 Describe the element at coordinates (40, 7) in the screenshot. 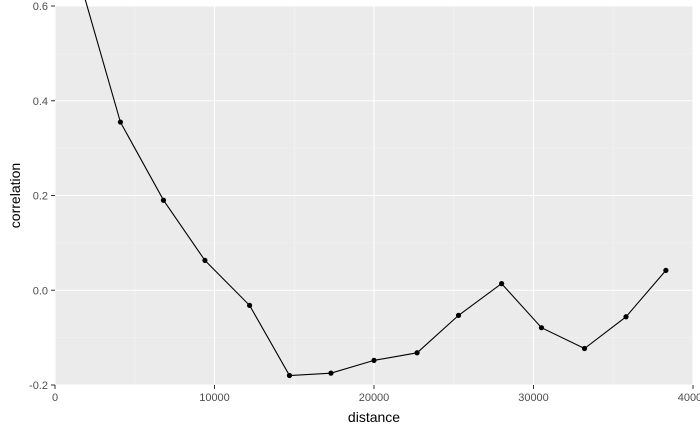

I see `y-tick-label: 0.6` at that location.